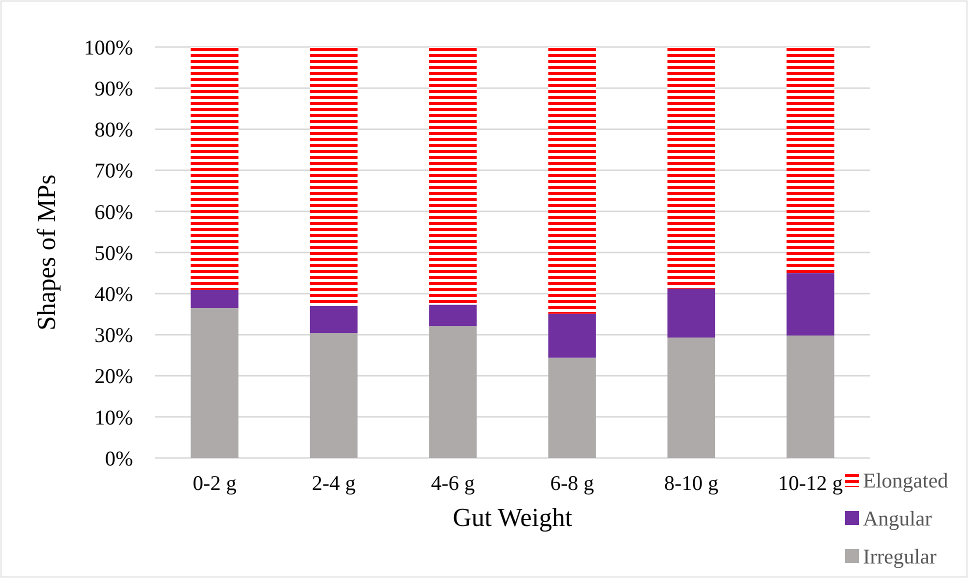 The image size is (968, 578). I want to click on legend-label: Angular, so click(897, 518).